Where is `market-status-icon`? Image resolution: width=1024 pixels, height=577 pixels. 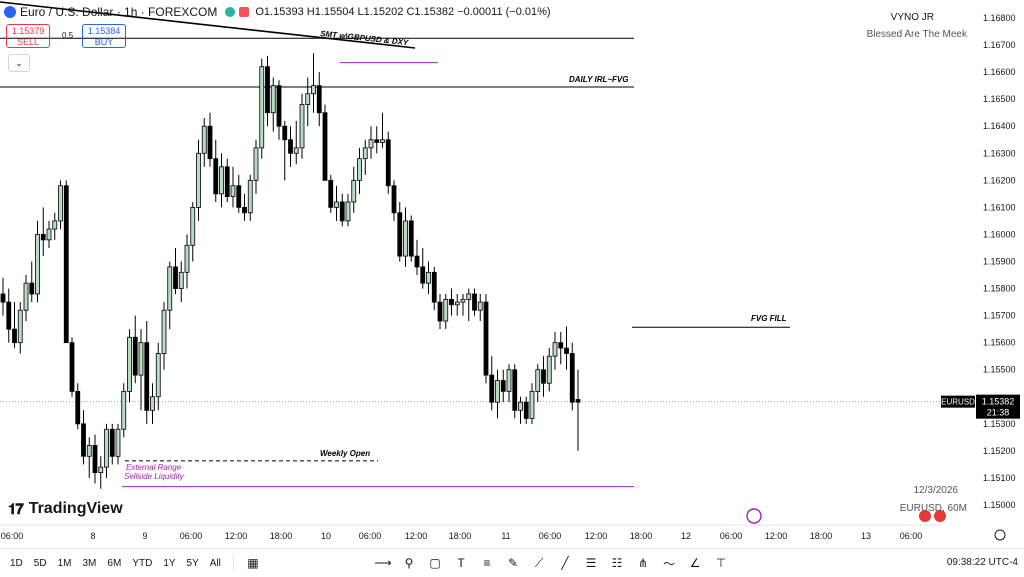 market-status-icon is located at coordinates (230, 12).